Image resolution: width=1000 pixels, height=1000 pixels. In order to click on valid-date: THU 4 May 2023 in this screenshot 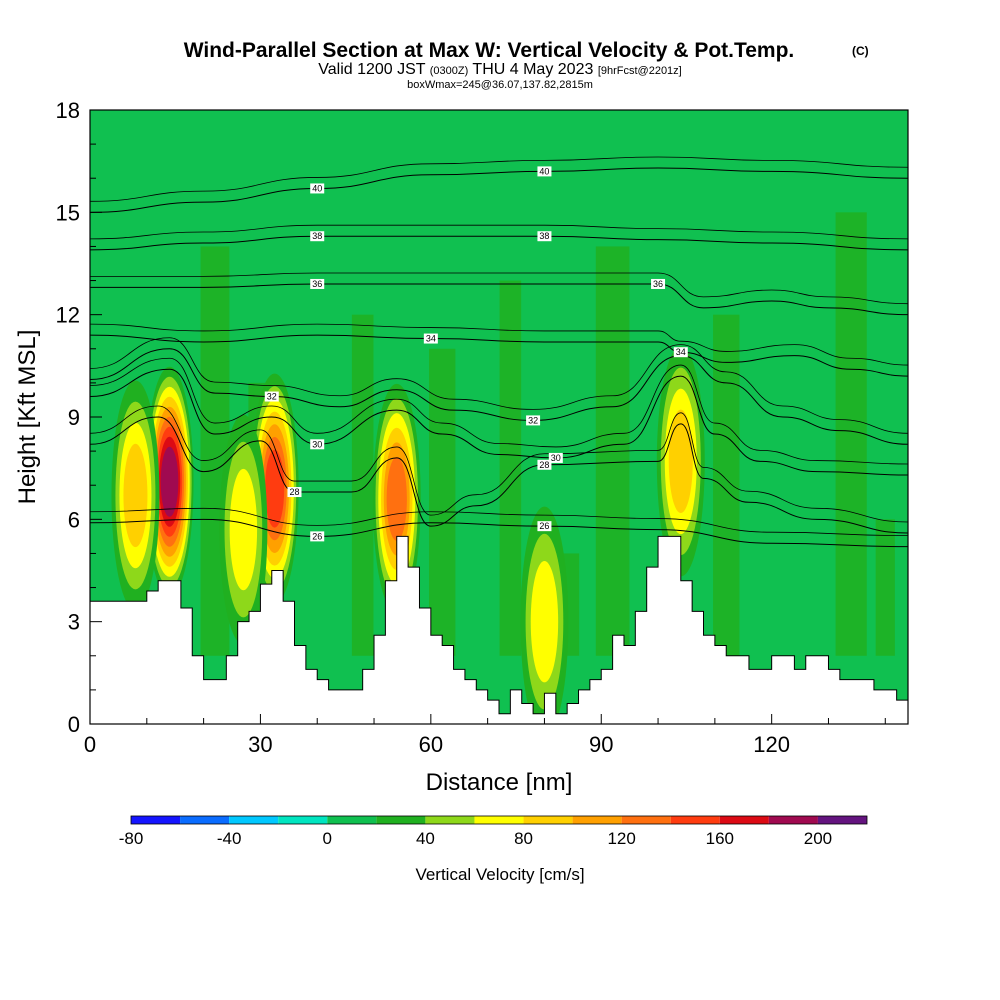, I will do `click(532, 69)`.